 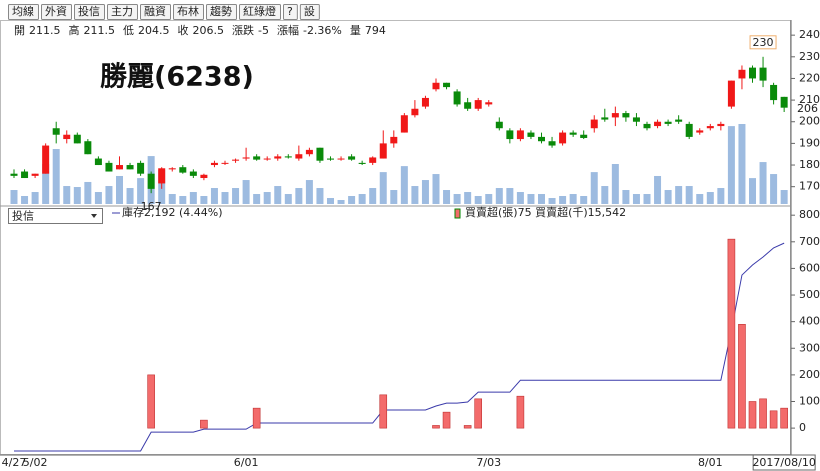 I want to click on button-label: 紅綠燈, so click(x=259, y=11).